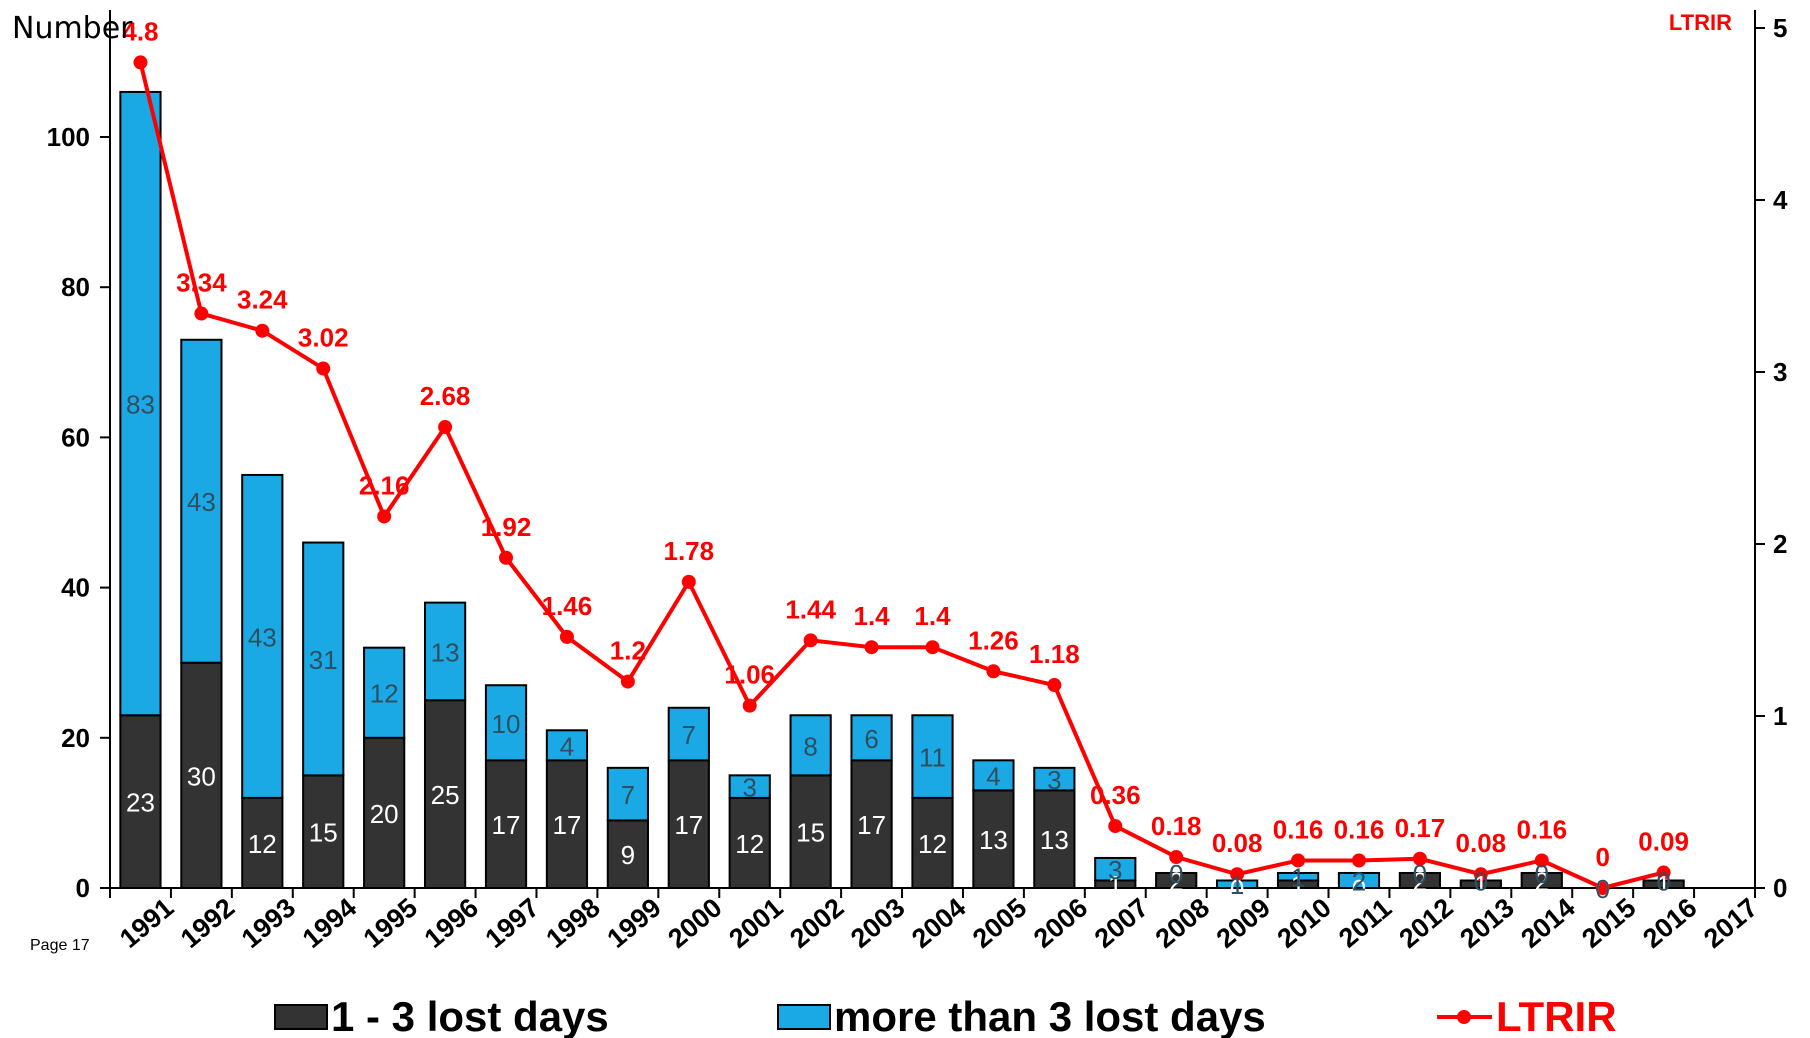  Describe the element at coordinates (999, 923) in the screenshot. I see `x-tick-label-2005: 2005` at that location.